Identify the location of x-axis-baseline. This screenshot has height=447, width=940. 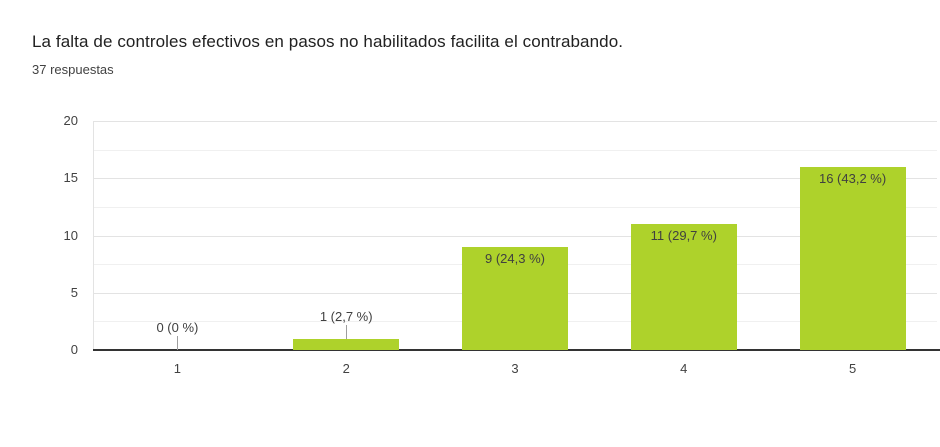
(516, 350).